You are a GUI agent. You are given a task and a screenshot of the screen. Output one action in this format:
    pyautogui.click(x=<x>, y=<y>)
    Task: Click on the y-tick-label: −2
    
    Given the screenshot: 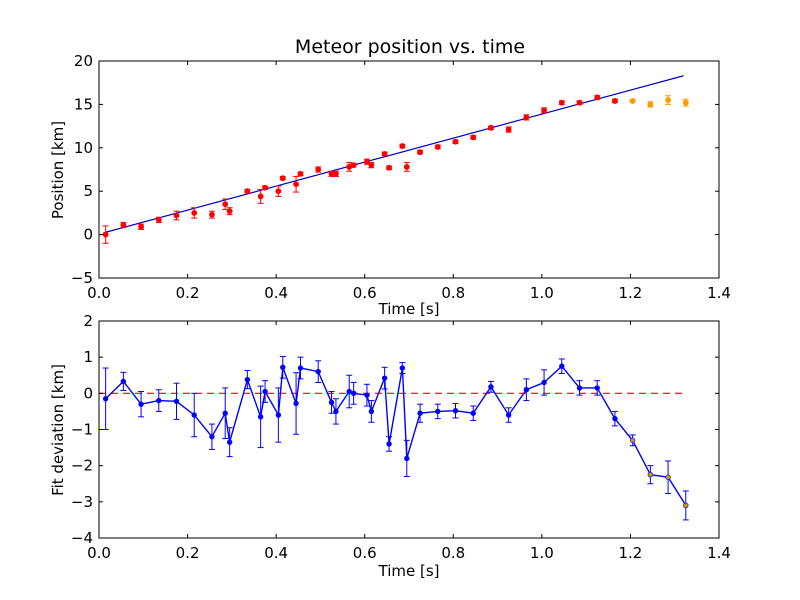 What is the action you would take?
    pyautogui.click(x=82, y=466)
    